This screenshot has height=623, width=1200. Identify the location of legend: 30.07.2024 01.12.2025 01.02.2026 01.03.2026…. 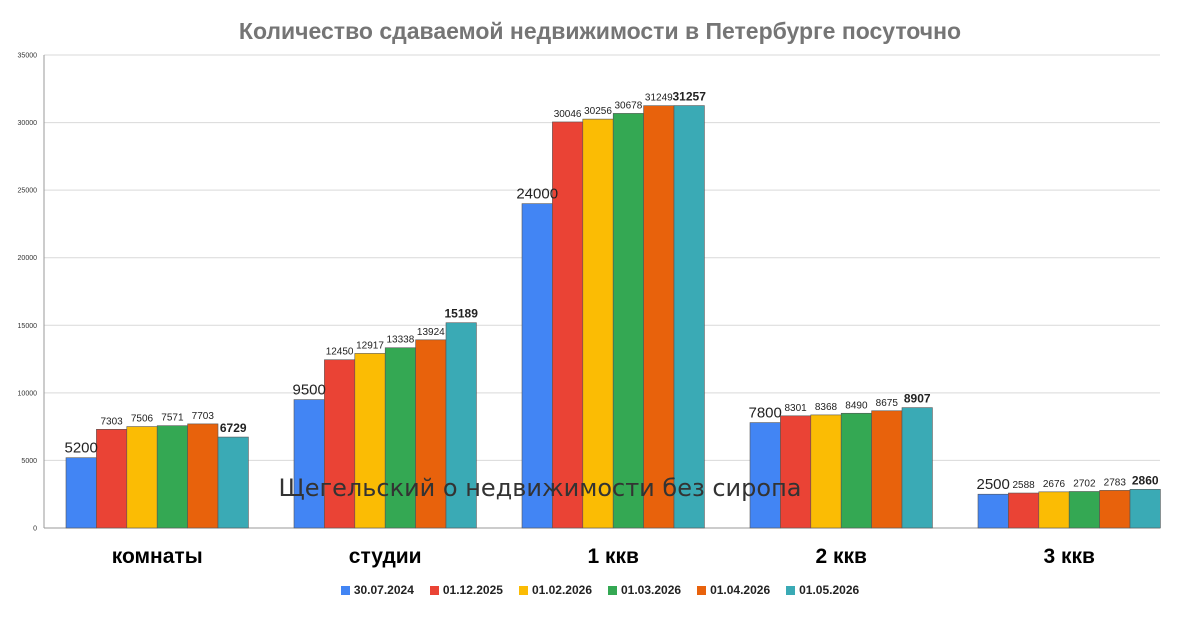
(600, 590).